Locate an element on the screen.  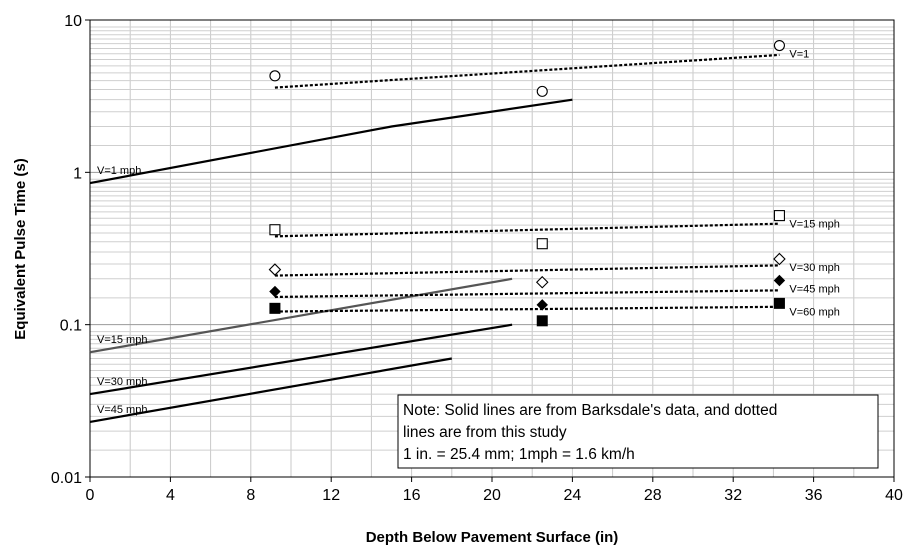
y-tick-label: 10 is located at coordinates (73, 21).